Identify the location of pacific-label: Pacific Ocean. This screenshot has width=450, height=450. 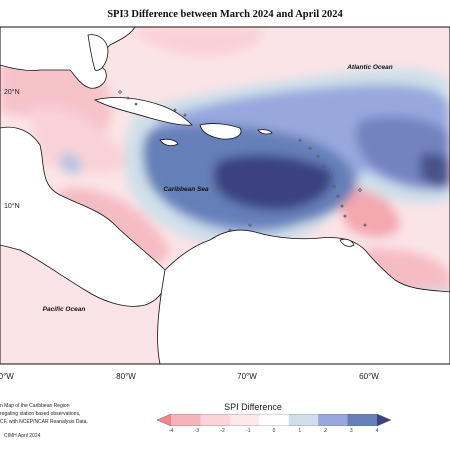
(64, 309).